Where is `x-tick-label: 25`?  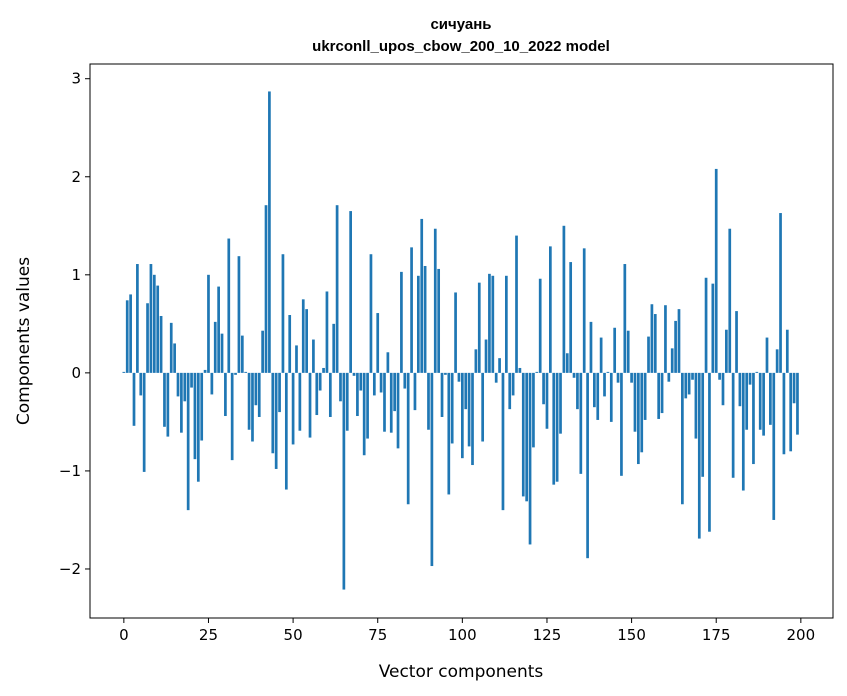 x-tick-label: 25 is located at coordinates (208, 635).